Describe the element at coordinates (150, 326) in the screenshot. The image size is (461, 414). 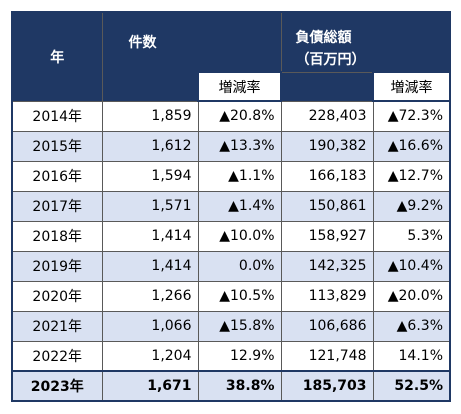
I see `cell-count: 1,066` at that location.